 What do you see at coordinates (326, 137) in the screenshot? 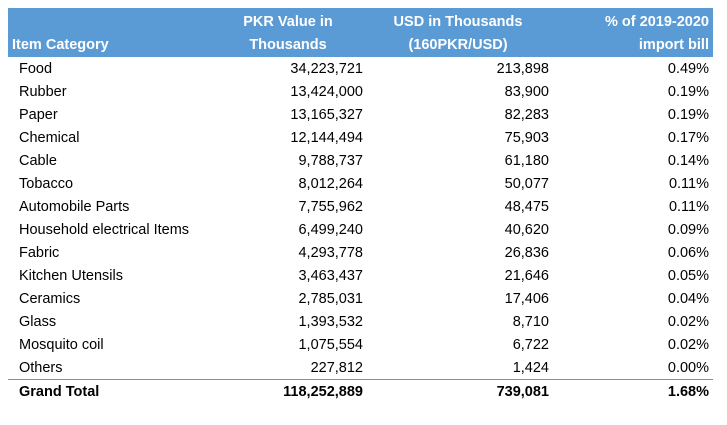
I see `cell-pkr: 12,144,494` at bounding box center [326, 137].